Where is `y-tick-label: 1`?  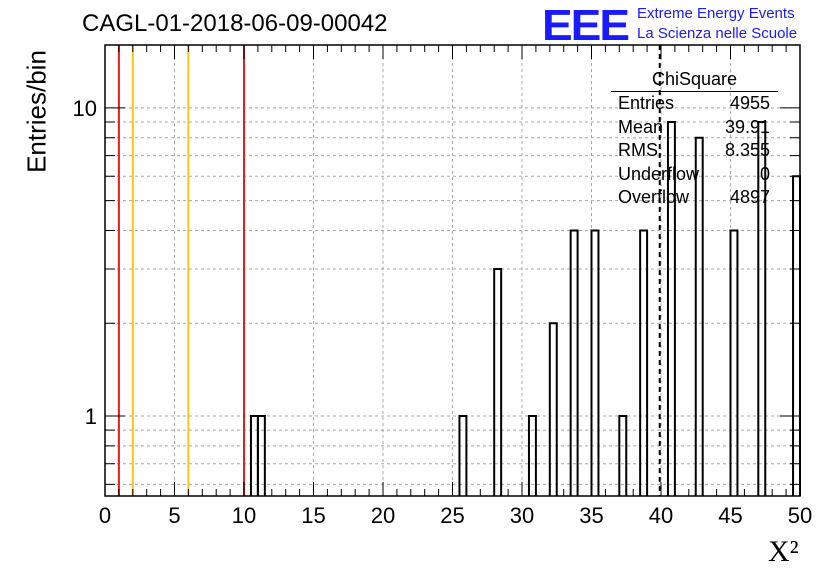
y-tick-label: 1 is located at coordinates (91, 416).